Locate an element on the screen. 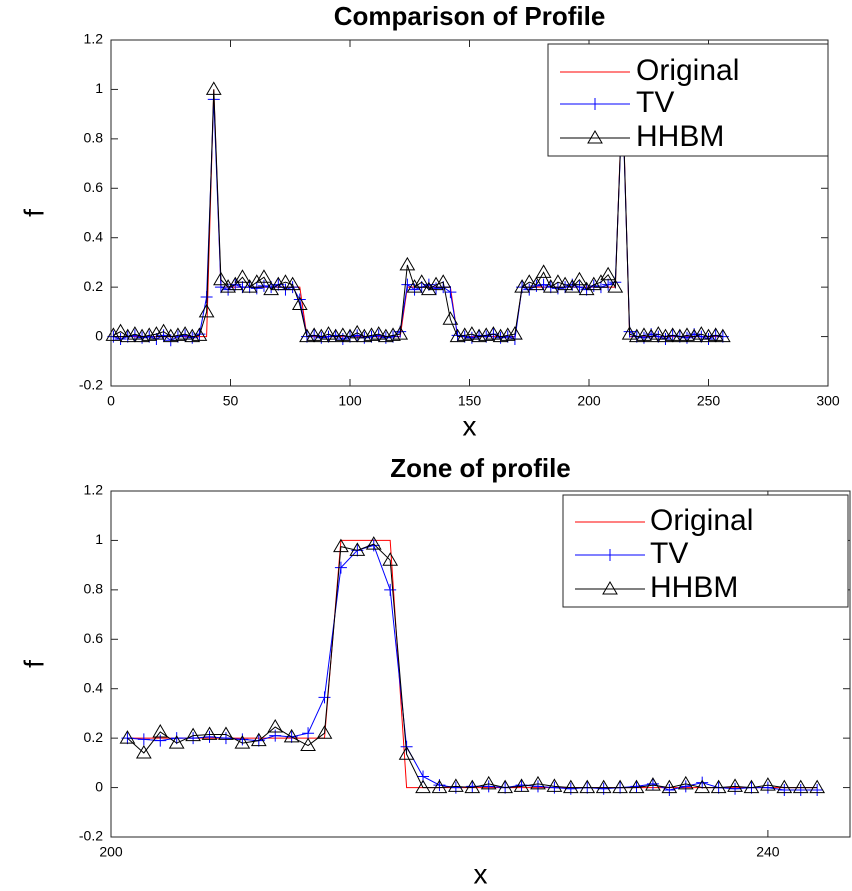 This screenshot has height=891, width=852. y-tick-label: 0.4 is located at coordinates (94, 687).